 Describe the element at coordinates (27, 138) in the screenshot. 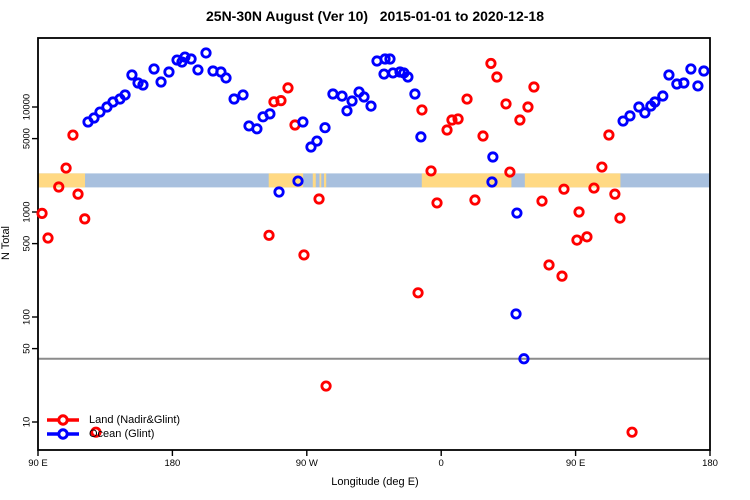

I see `y-tick-label: 5000` at that location.